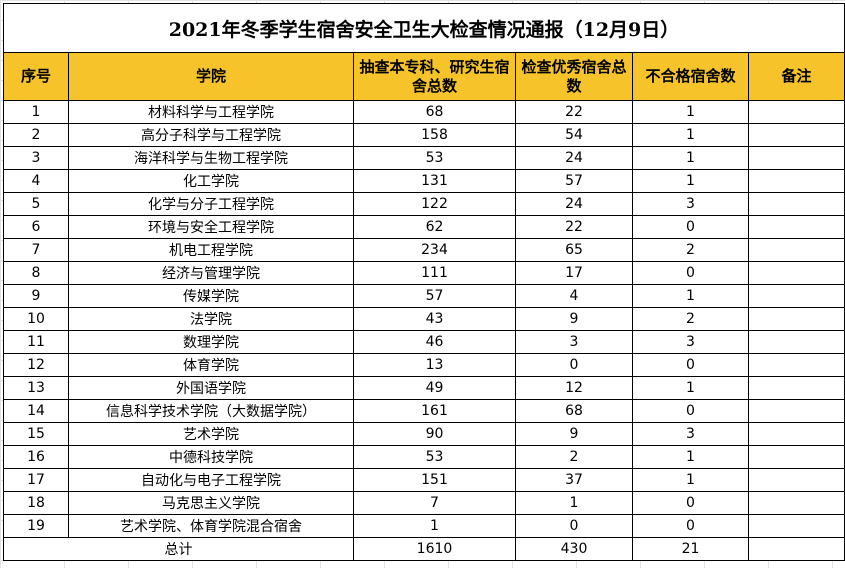 This screenshot has width=845, height=568. I want to click on cell-excellent: 24, so click(574, 204).